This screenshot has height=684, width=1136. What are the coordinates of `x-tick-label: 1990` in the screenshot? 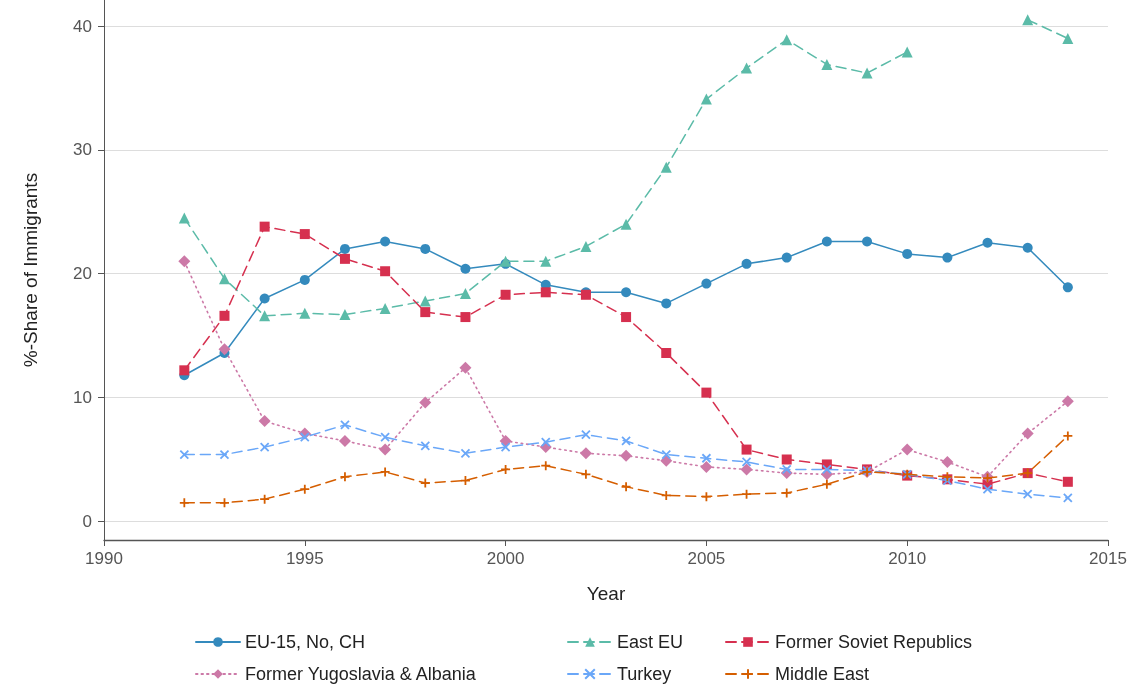 It's located at (104, 558).